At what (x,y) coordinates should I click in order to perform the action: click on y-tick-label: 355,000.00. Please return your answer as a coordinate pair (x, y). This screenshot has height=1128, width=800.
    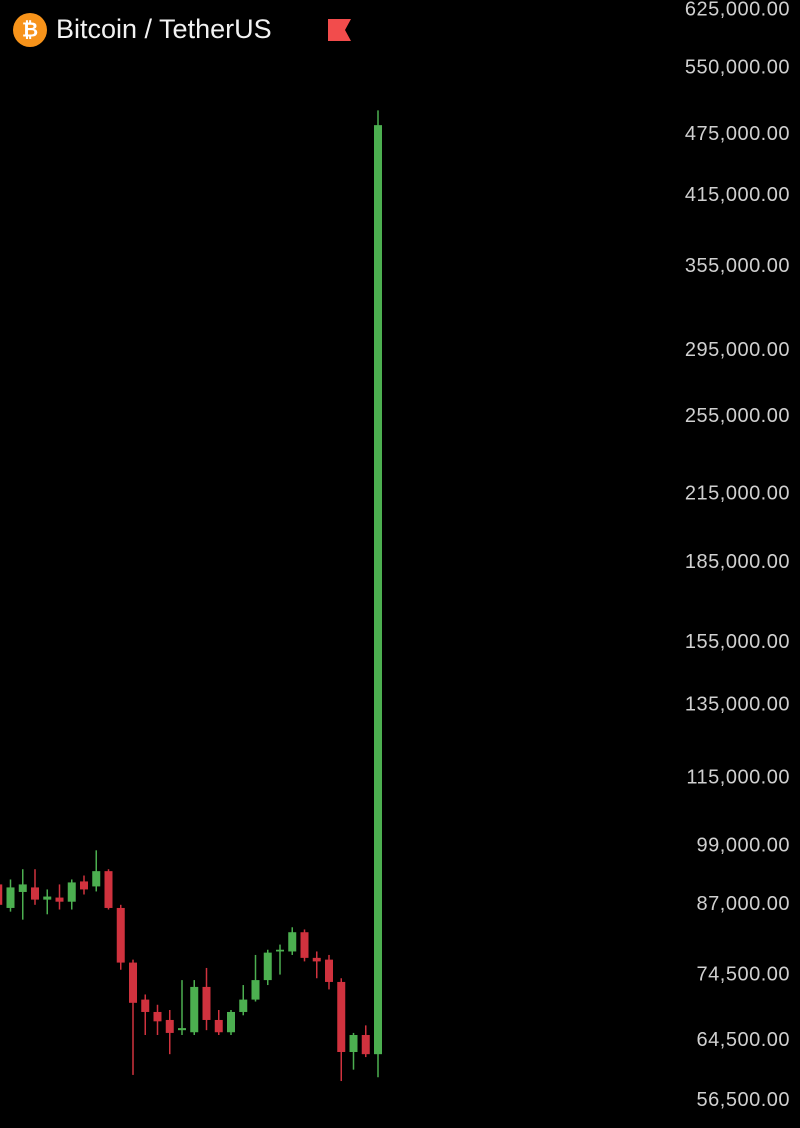
    Looking at the image, I should click on (737, 266).